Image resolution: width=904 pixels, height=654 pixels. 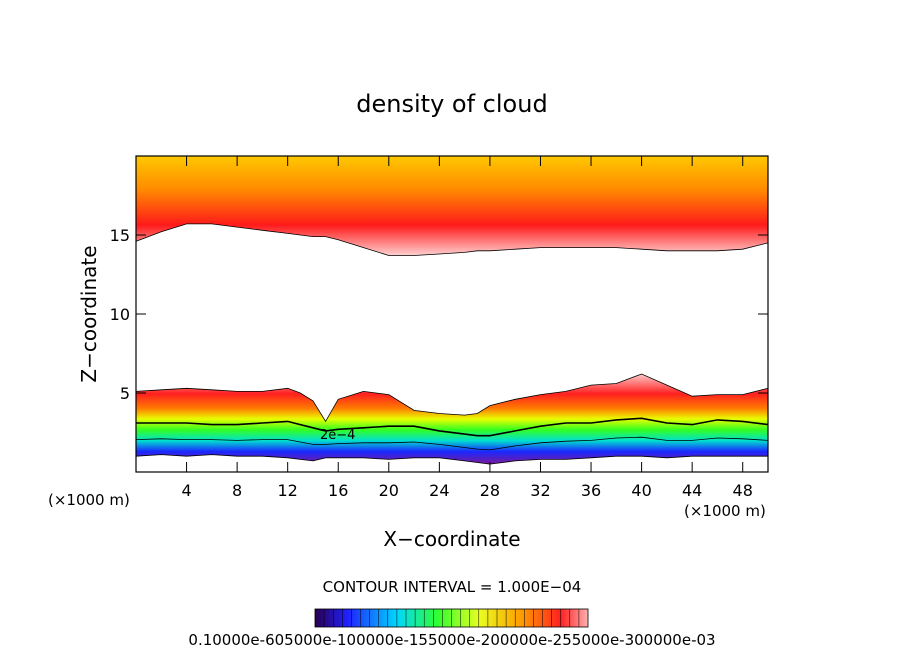 I want to click on y-tick-label: 10, so click(x=120, y=314).